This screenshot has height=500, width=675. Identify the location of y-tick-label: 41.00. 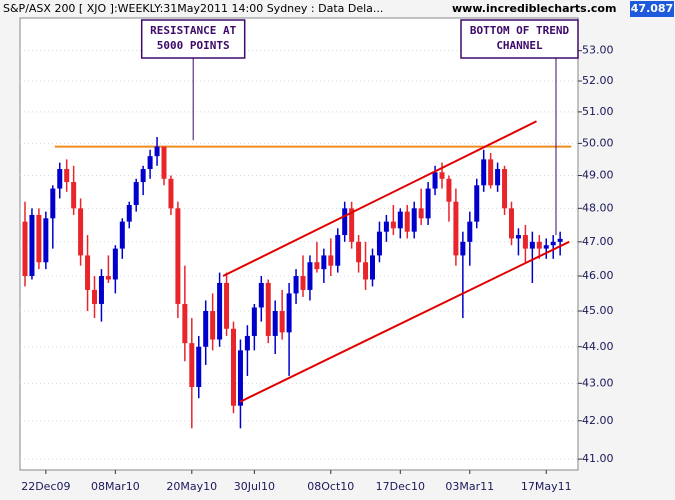
(598, 458).